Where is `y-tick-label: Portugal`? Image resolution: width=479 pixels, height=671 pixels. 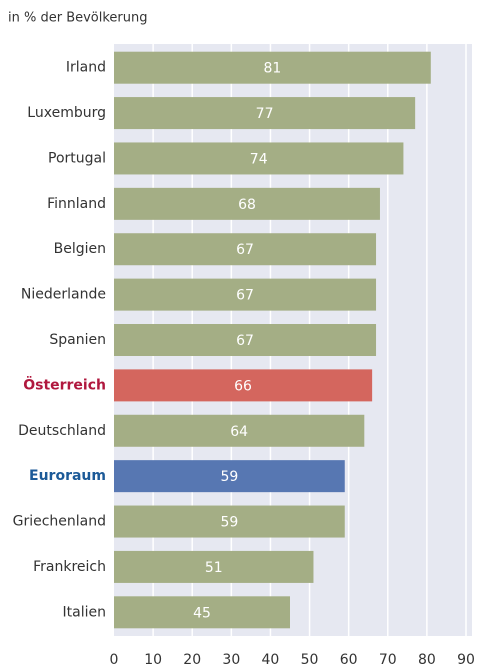
y-tick-label: Portugal is located at coordinates (77, 158).